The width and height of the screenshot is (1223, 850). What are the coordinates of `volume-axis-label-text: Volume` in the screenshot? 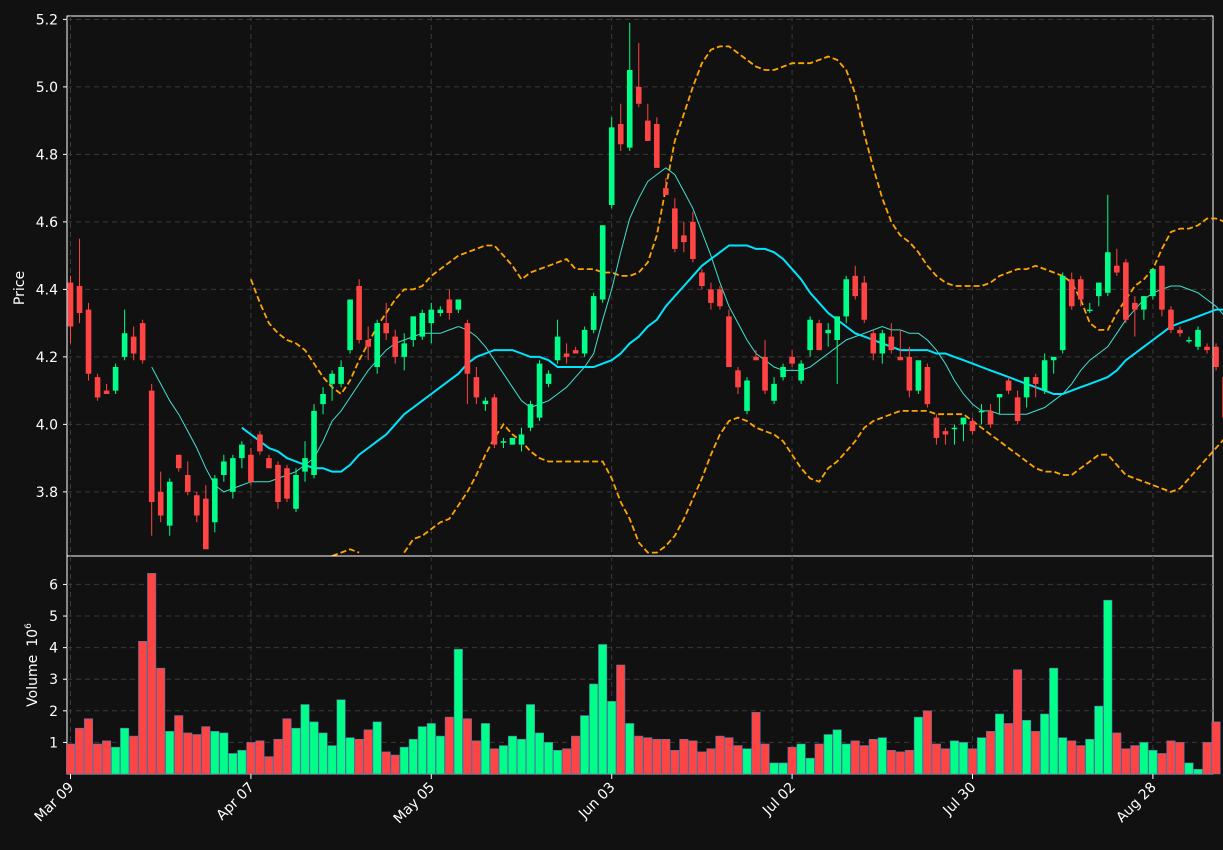 It's located at (33, 681).